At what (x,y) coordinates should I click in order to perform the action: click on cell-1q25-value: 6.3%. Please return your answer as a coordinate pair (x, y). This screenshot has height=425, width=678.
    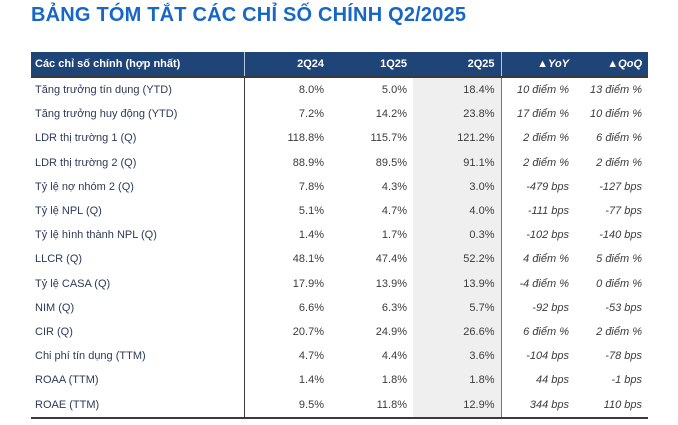
    Looking at the image, I should click on (394, 307).